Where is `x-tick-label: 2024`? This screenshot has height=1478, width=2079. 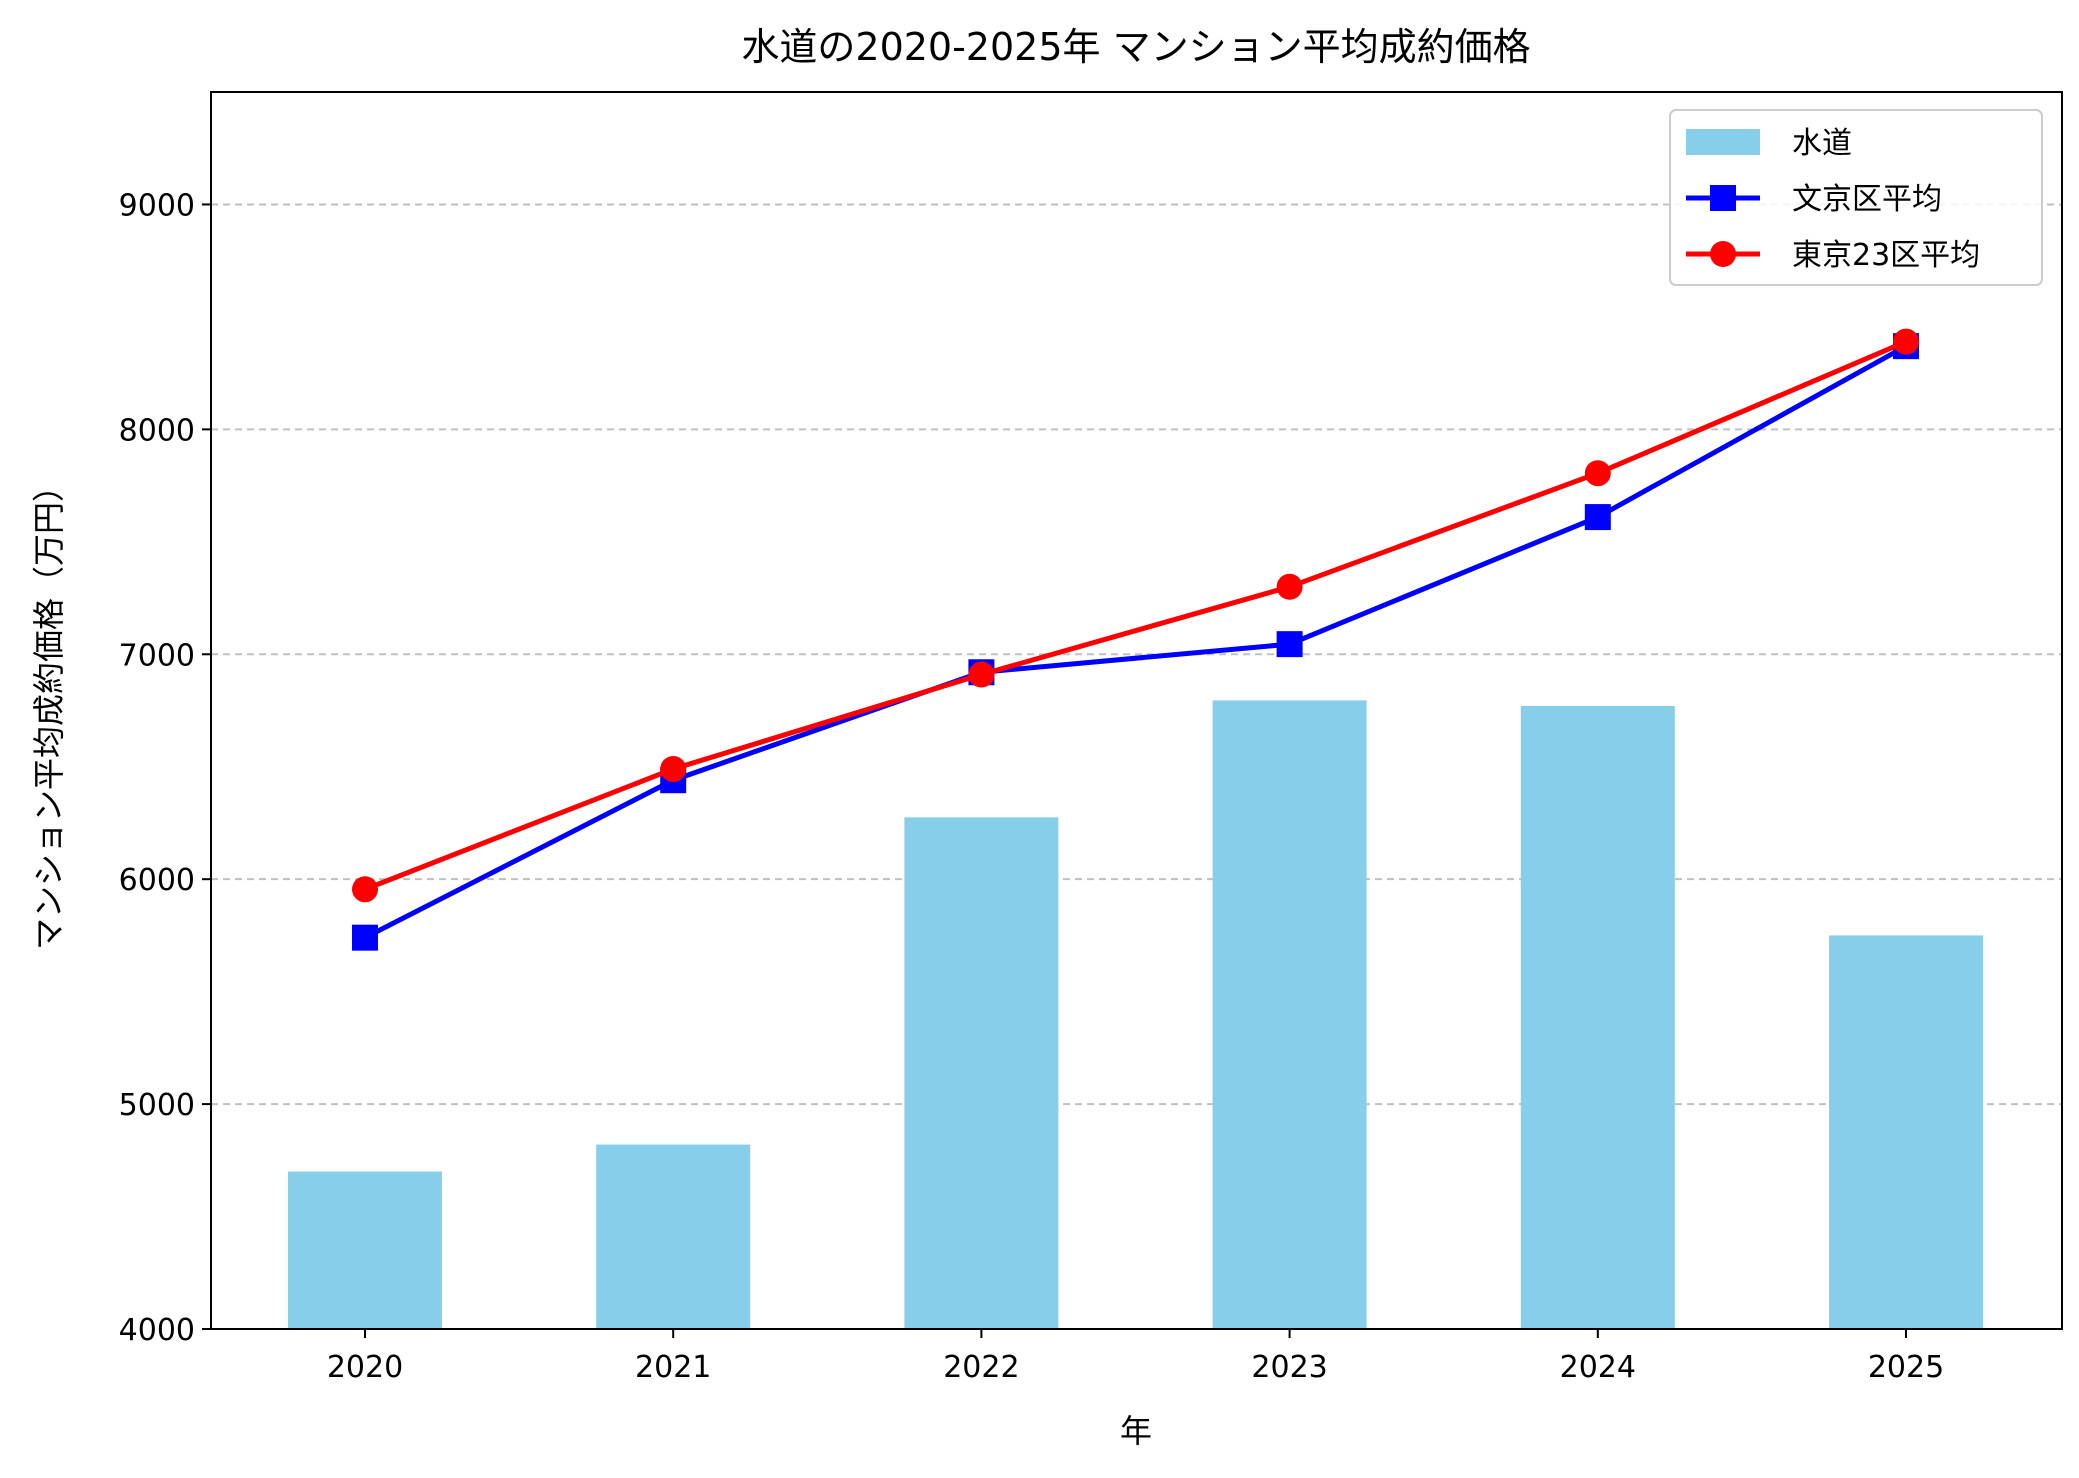 x-tick-label: 2024 is located at coordinates (1598, 1367).